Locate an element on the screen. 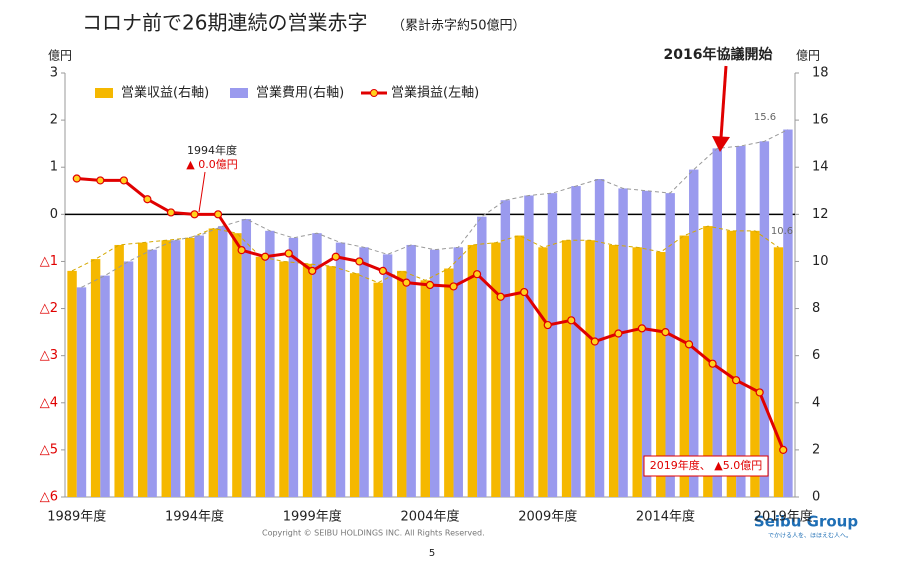  tagline: でかける人を、ほほえむ人へ。 is located at coordinates (810, 536).